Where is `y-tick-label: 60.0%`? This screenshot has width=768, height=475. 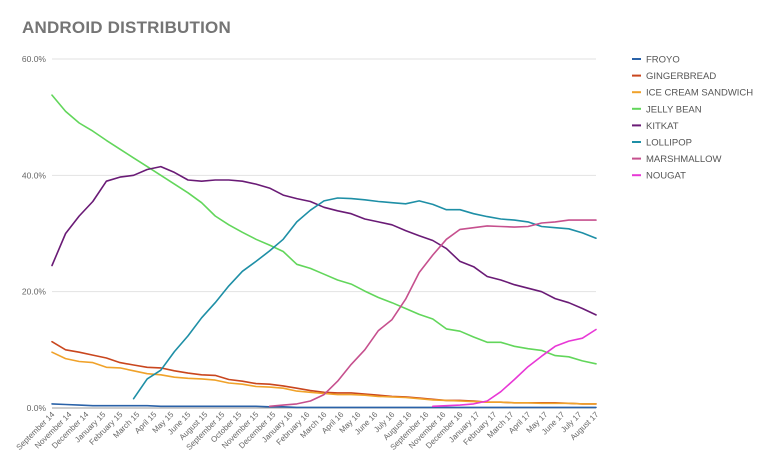 y-tick-label: 60.0% is located at coordinates (34, 59).